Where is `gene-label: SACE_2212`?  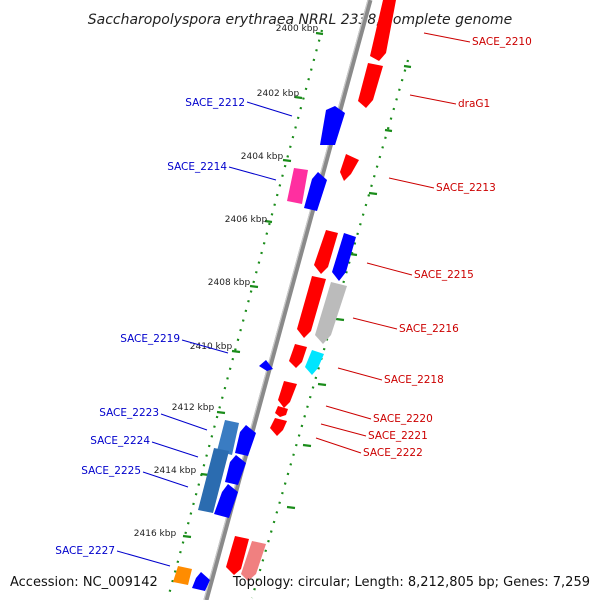 gene-label: SACE_2212 is located at coordinates (215, 103).